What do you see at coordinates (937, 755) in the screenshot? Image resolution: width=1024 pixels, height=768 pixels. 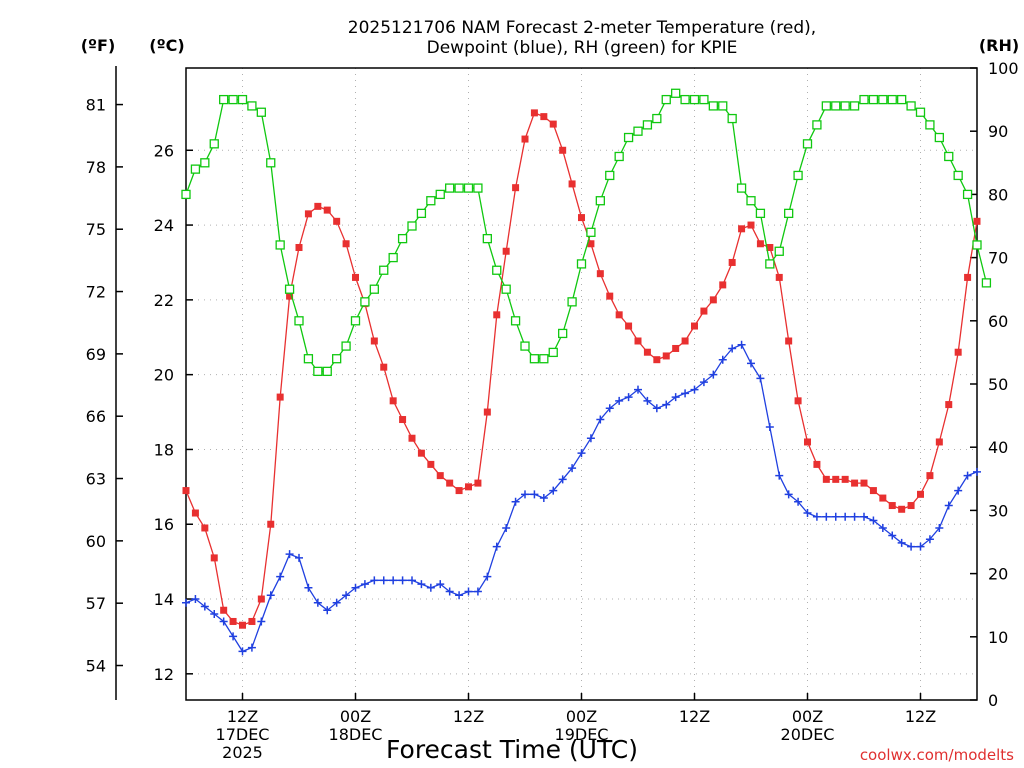 I see `credit-text: coolwx.com/modelts` at bounding box center [937, 755].